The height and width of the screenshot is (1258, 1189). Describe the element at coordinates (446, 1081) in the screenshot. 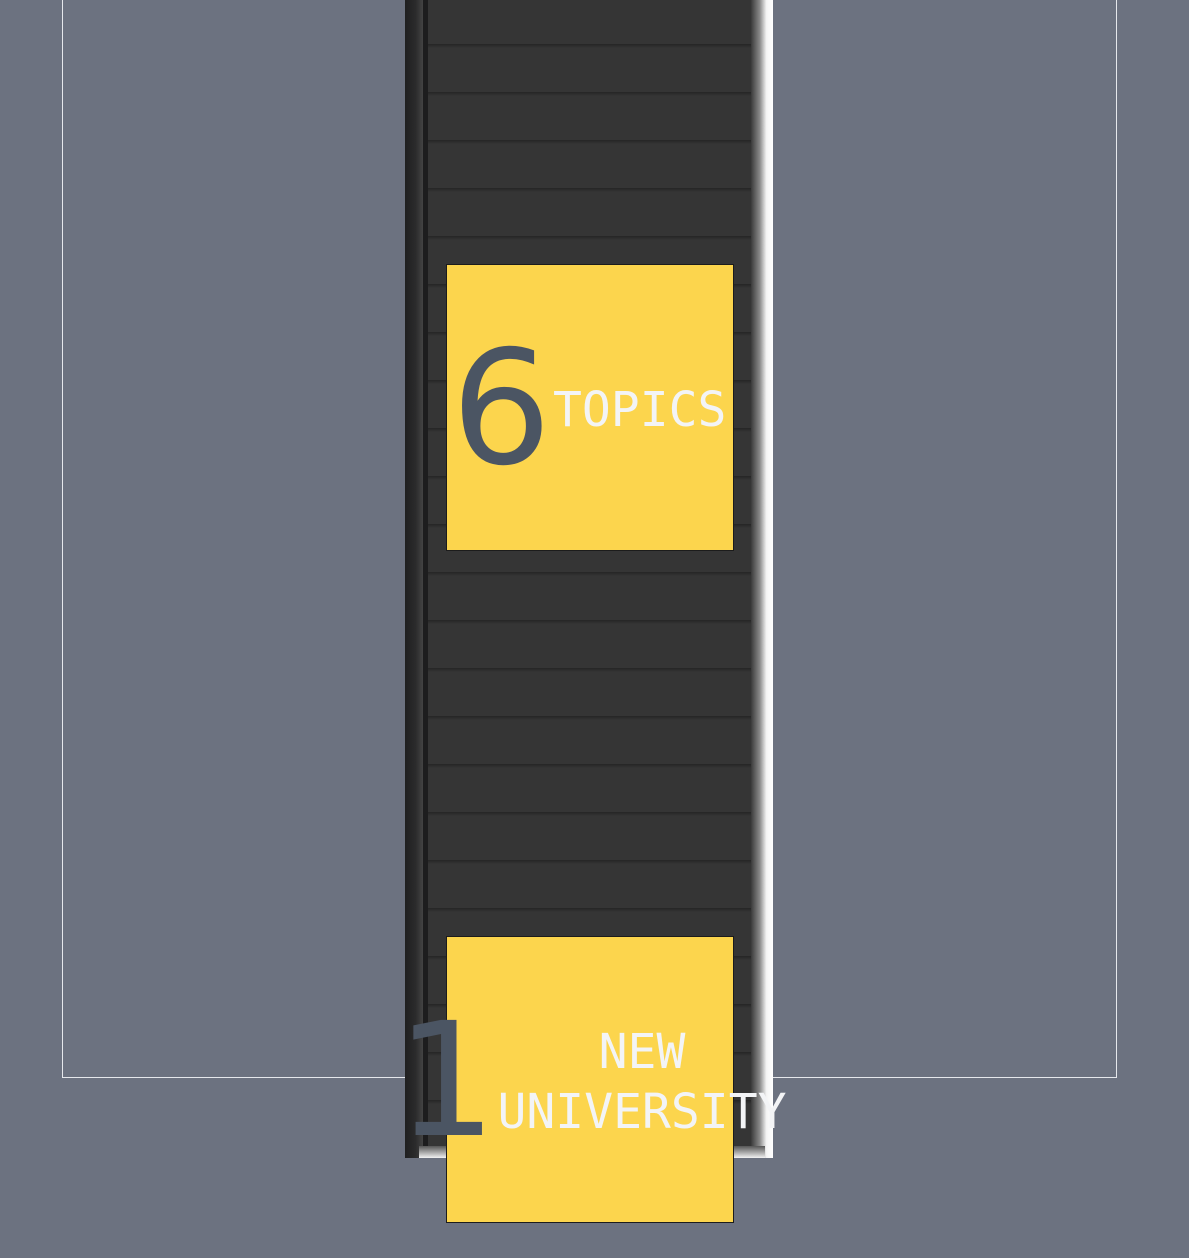

I see `stat-number-university: 1` at that location.